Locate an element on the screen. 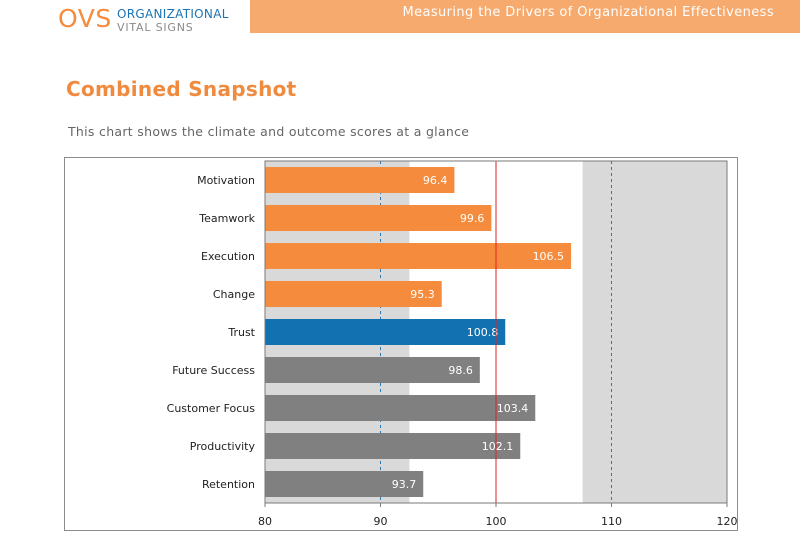 Image resolution: width=800 pixels, height=555 pixels. category-label-motivation: Motivation is located at coordinates (226, 180).